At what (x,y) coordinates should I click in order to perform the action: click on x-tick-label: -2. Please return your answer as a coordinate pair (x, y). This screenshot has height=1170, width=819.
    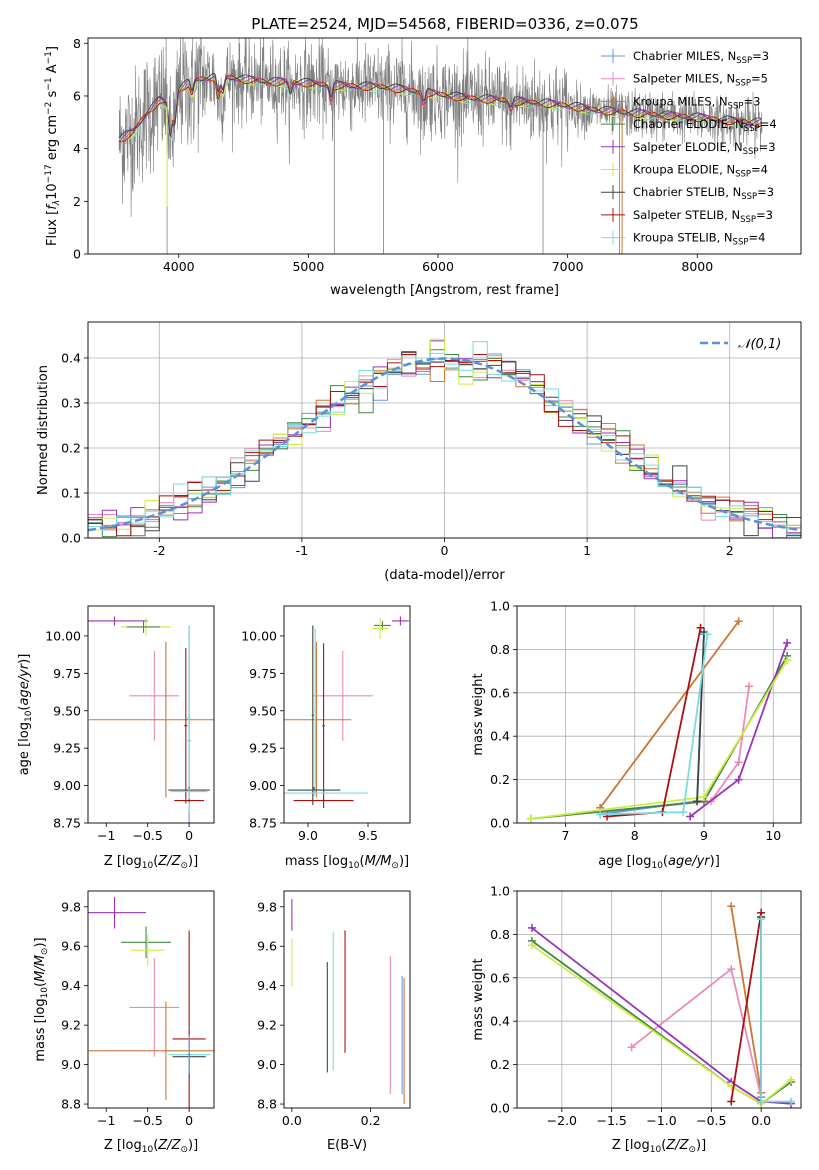
    Looking at the image, I should click on (159, 550).